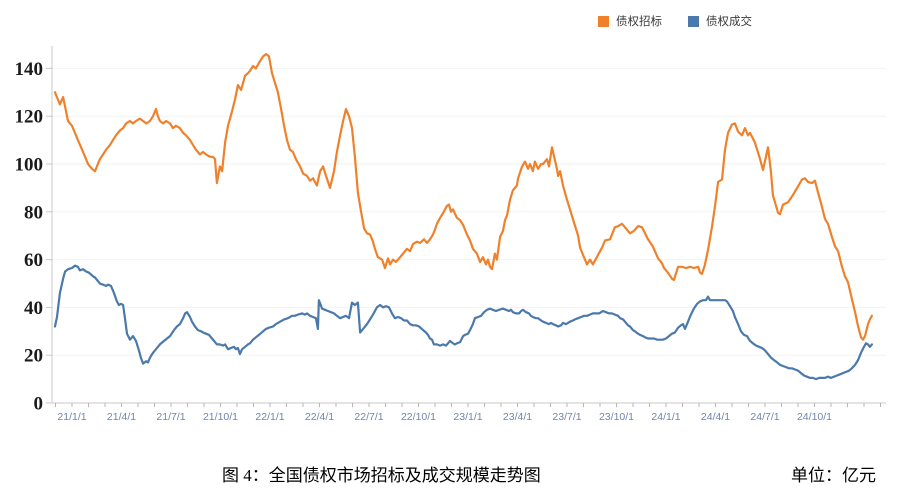  What do you see at coordinates (517, 417) in the screenshot?
I see `x-tick-label: 23/4/1` at bounding box center [517, 417].